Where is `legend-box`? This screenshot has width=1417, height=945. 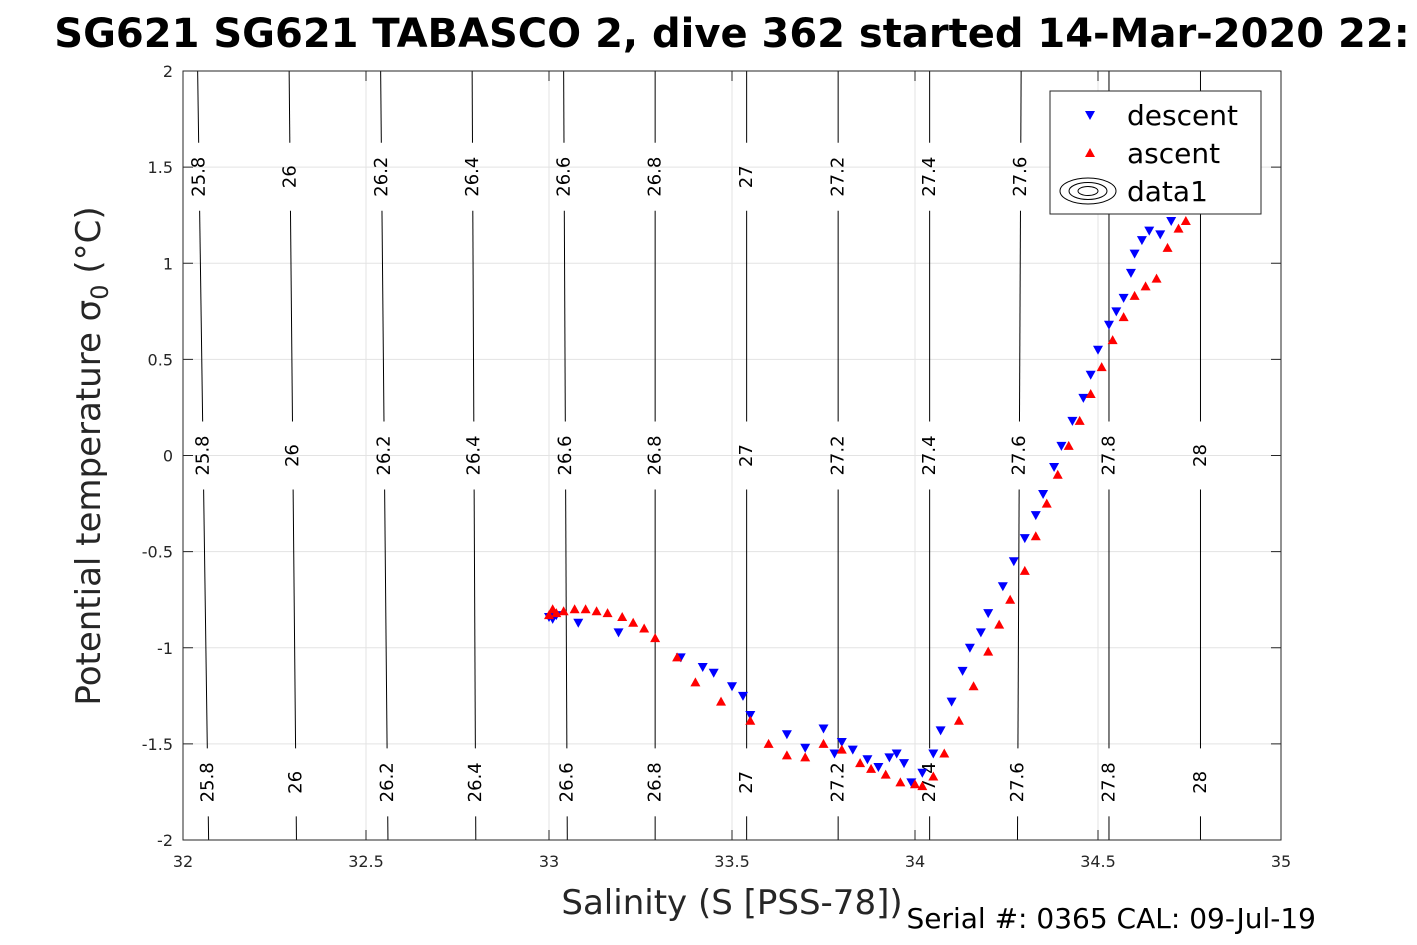
legend-box is located at coordinates (1155, 152).